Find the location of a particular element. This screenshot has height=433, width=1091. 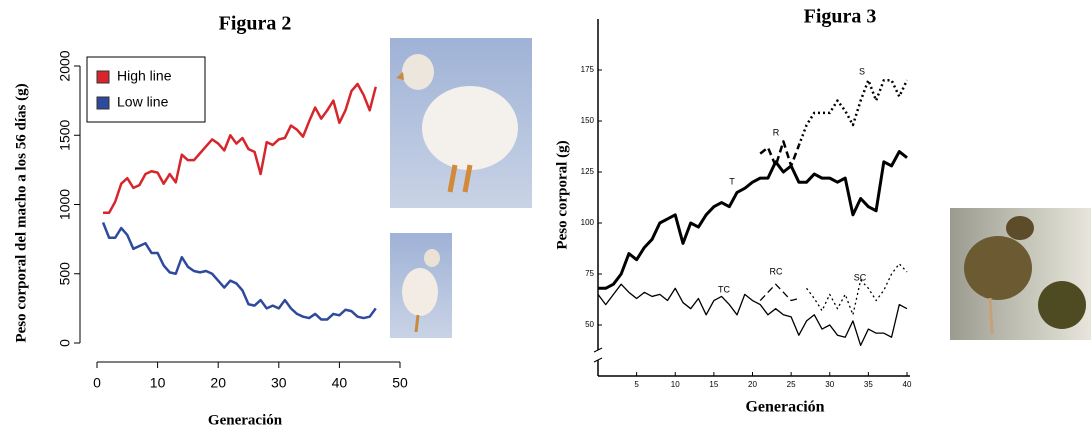

y-tick-label: 100 is located at coordinates (588, 222).